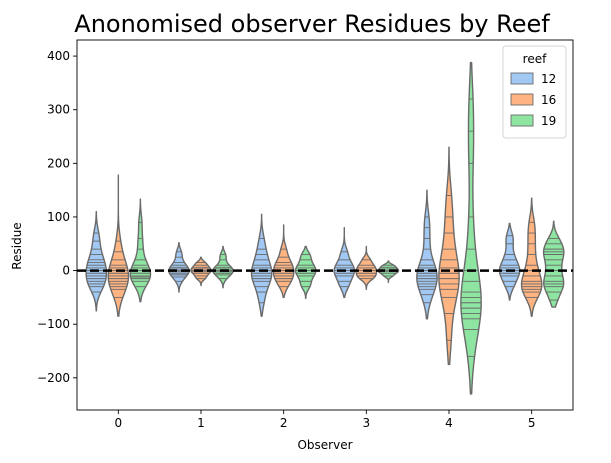 The height and width of the screenshot is (463, 611). Describe the element at coordinates (284, 423) in the screenshot. I see `x-tick-label: 2` at that location.